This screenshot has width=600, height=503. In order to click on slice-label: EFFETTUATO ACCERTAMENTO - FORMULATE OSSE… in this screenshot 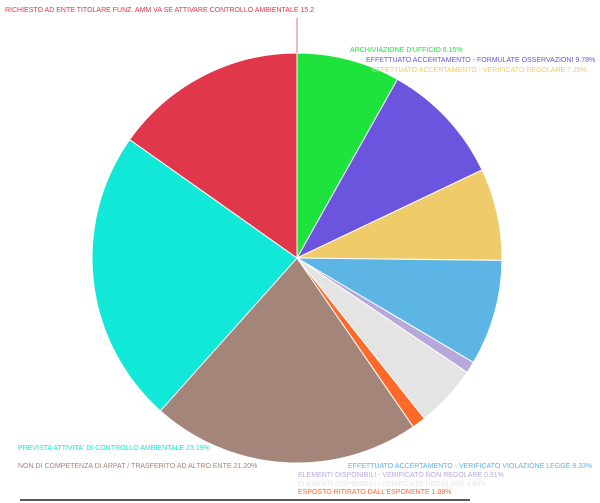, I will do `click(480, 60)`.